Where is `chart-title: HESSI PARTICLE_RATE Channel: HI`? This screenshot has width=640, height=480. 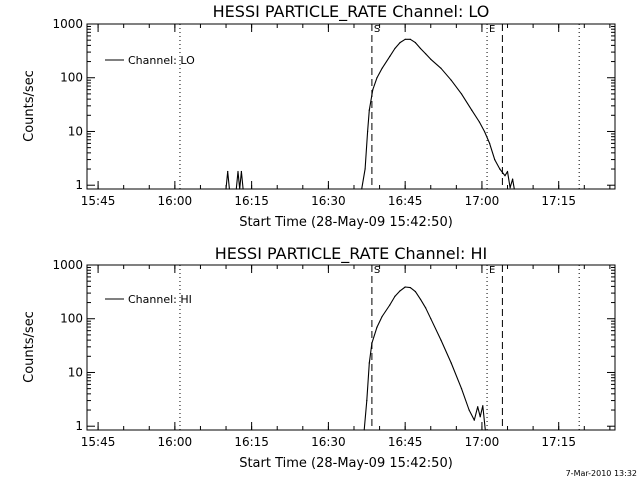 chart-title: HESSI PARTICLE_RATE Channel: HI is located at coordinates (351, 254).